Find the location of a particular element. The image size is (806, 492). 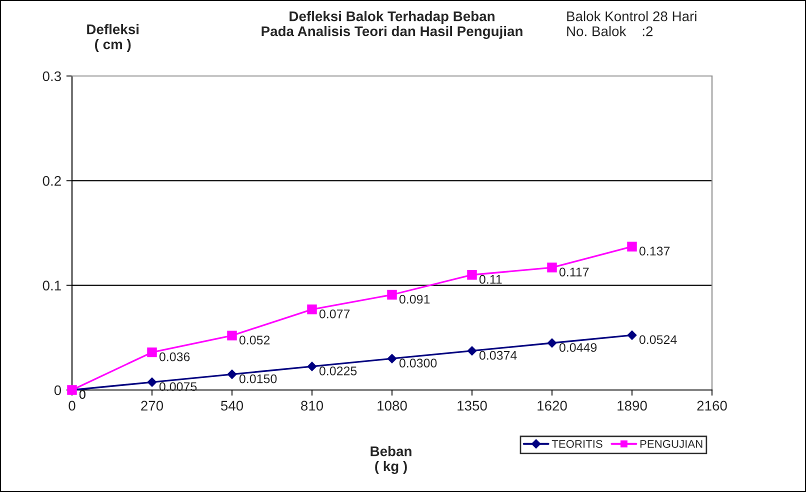

data-label: 0.0075 is located at coordinates (178, 387).